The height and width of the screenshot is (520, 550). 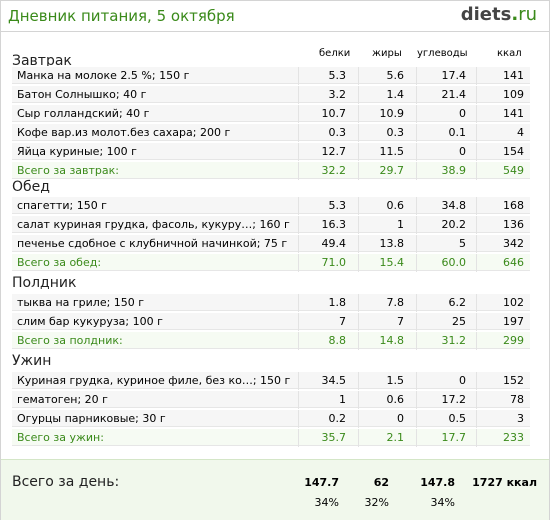 I want to click on carbs-value: 5, so click(x=462, y=243).